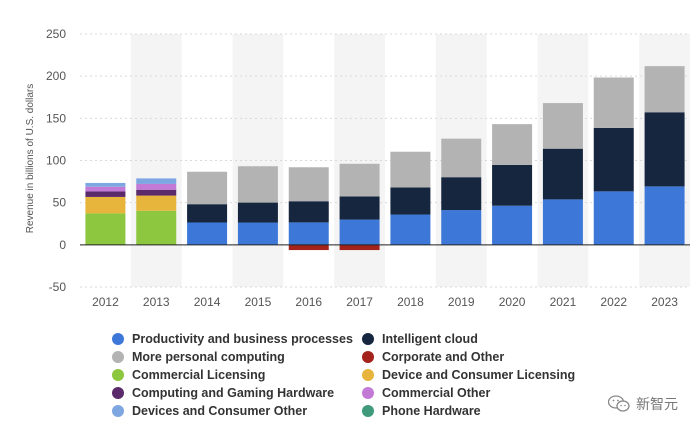 The image size is (700, 435). I want to click on x-tick-label: 2022, so click(613, 302).